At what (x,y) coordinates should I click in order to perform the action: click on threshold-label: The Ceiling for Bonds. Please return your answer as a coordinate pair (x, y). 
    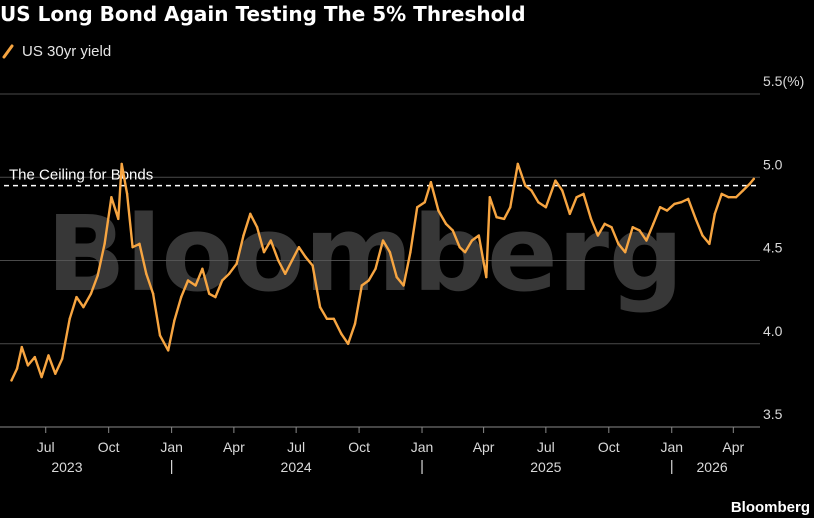
    Looking at the image, I should click on (81, 175).